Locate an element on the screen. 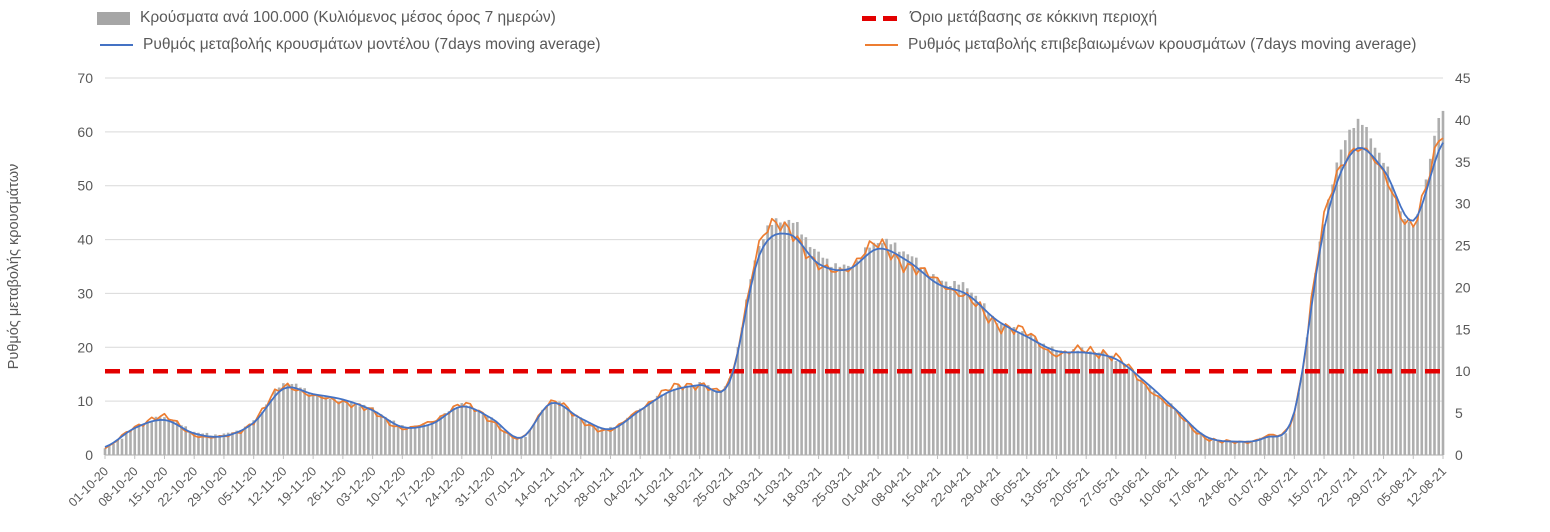  y-right-tick-label: 5 is located at coordinates (1459, 413).